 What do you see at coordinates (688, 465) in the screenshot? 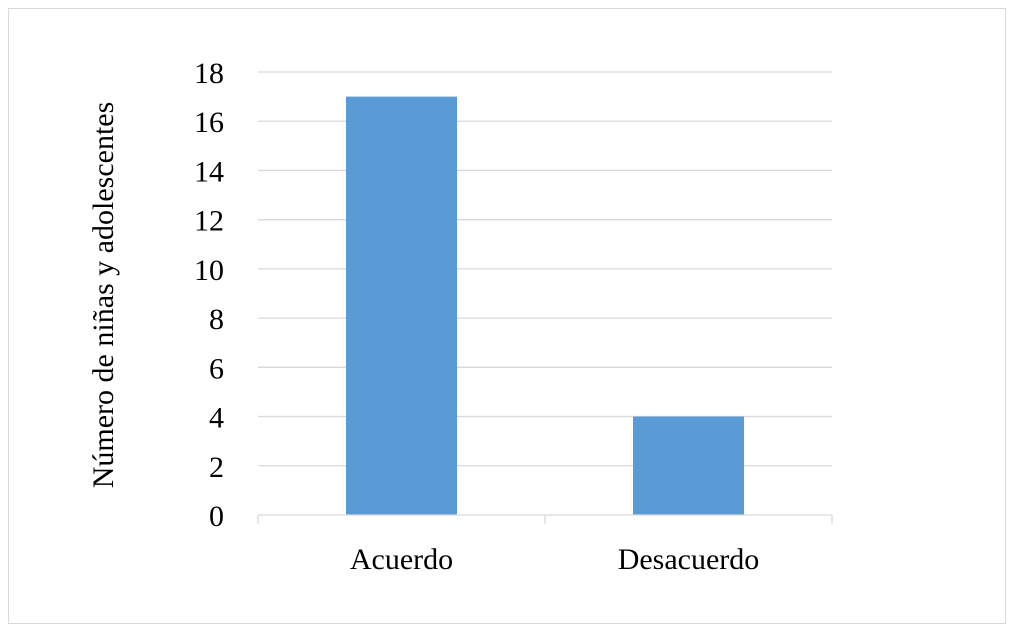
I see `bar-desacuerdo` at bounding box center [688, 465].